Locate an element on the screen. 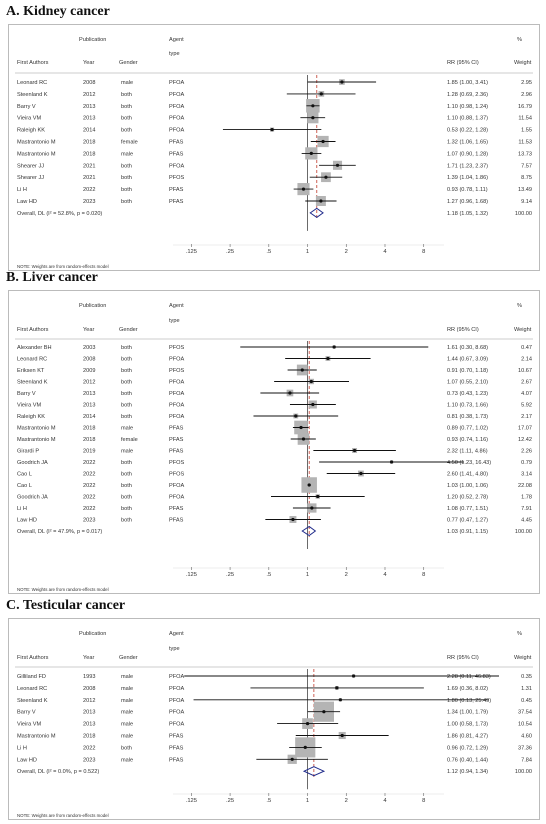 This screenshot has width=546, height=824. panel-title-liver: B. Liver cancer is located at coordinates (52, 277).